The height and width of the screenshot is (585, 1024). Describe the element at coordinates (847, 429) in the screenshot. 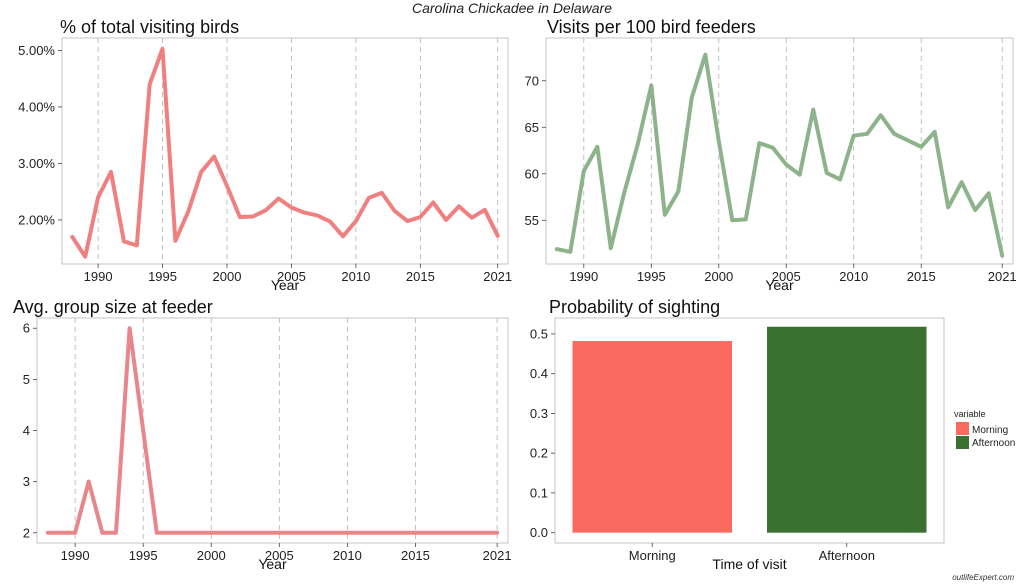

I see `bar-afternoon` at that location.